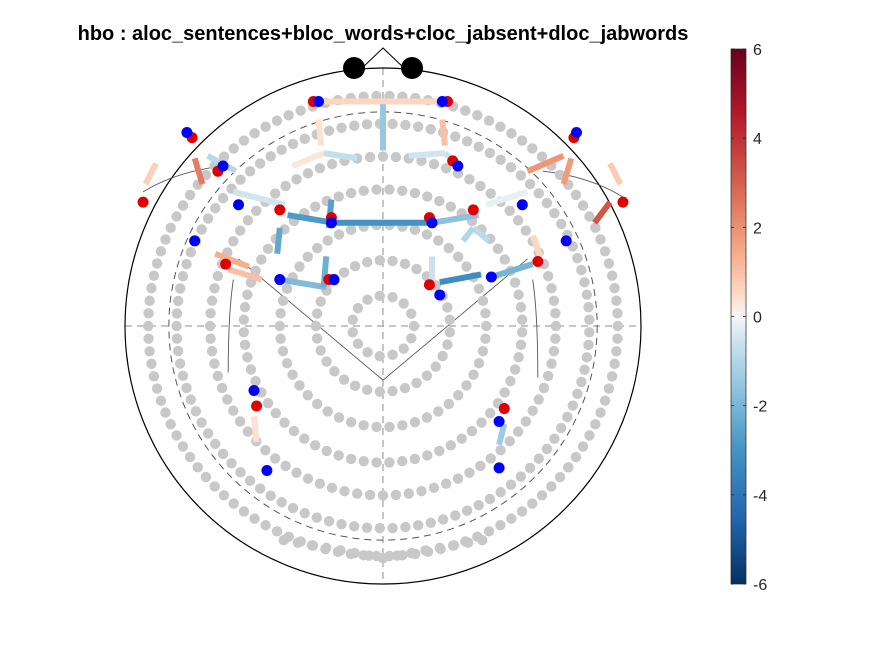  Describe the element at coordinates (354, 68) in the screenshot. I see `left-nasion-marker` at that location.